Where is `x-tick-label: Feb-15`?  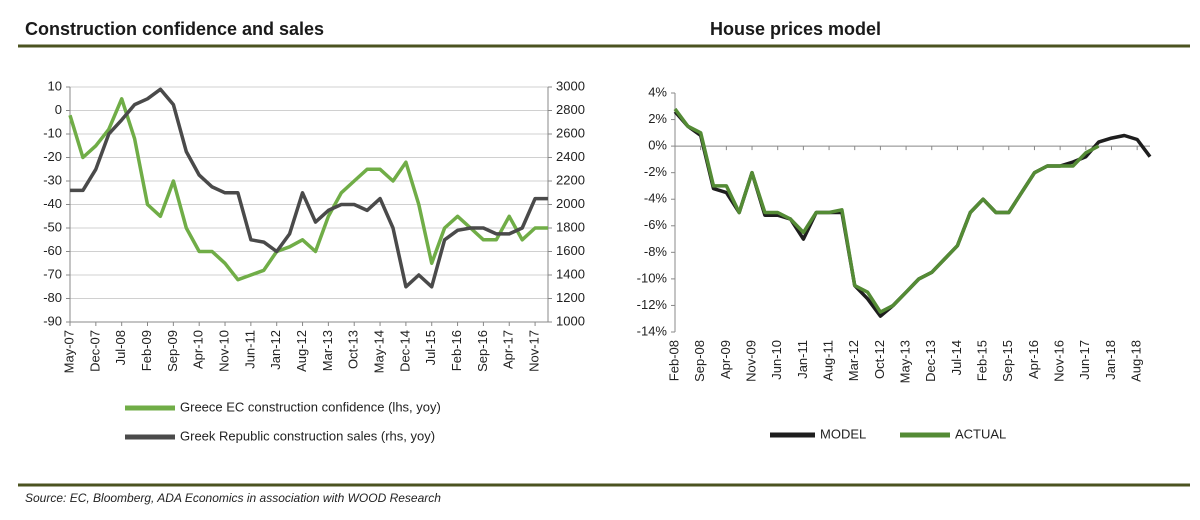
x-tick-label: Feb-15 is located at coordinates (982, 360).